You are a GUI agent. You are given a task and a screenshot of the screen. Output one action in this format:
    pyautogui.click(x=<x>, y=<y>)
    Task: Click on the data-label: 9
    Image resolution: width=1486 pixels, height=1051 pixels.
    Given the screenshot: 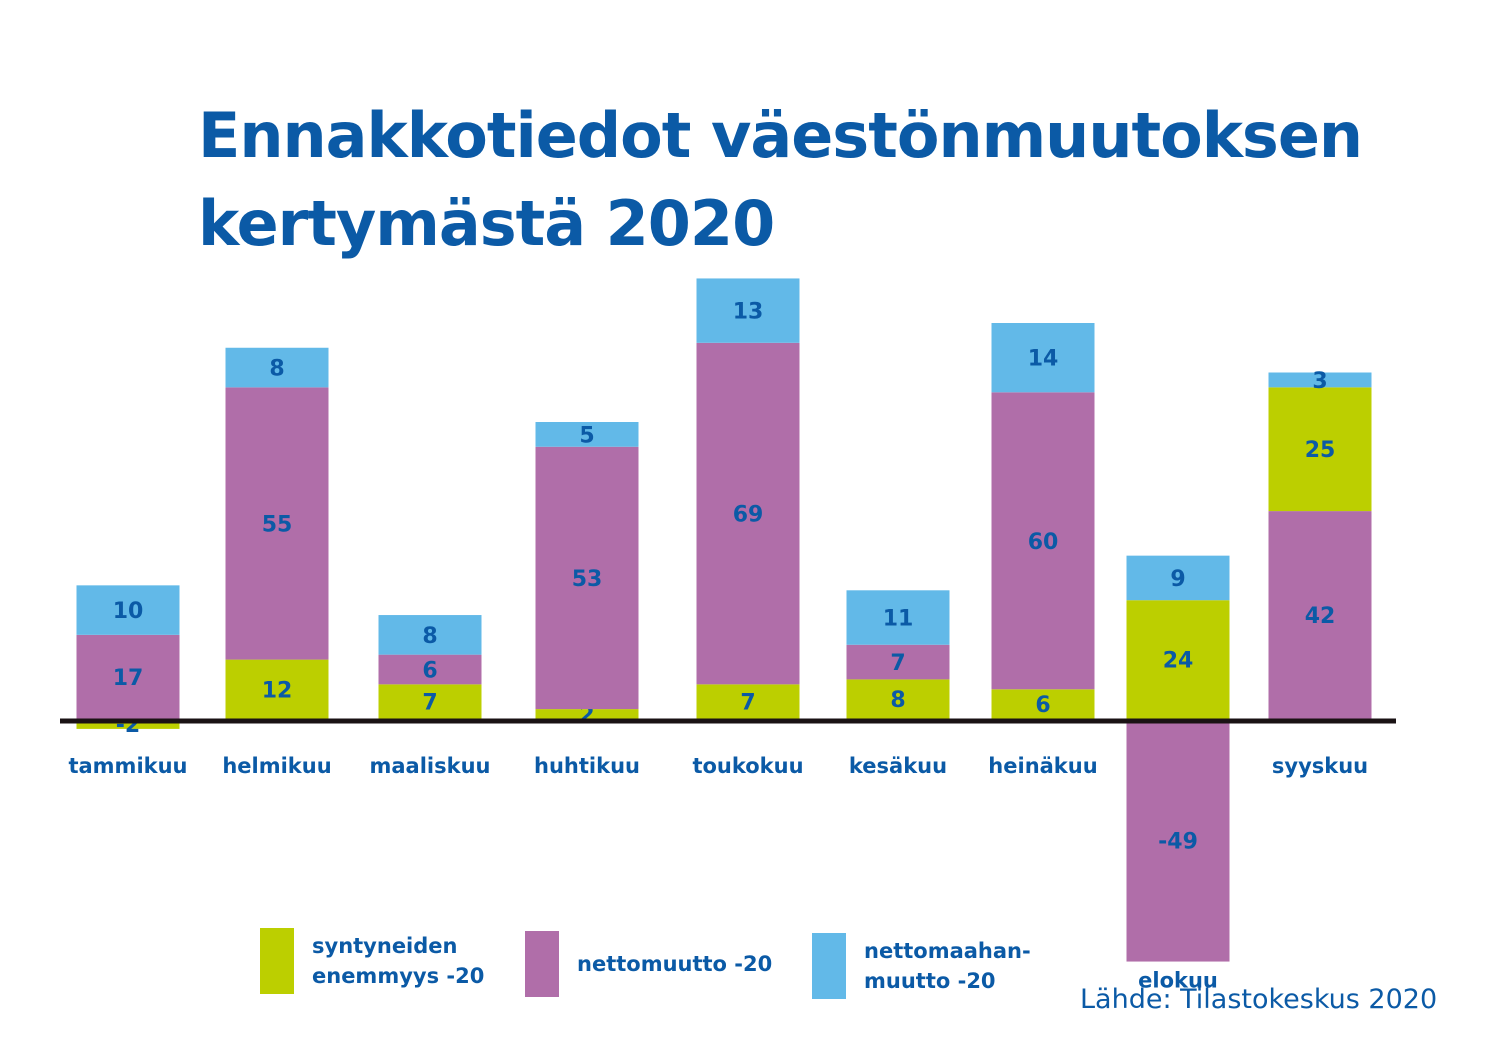 What is the action you would take?
    pyautogui.click(x=1177, y=579)
    